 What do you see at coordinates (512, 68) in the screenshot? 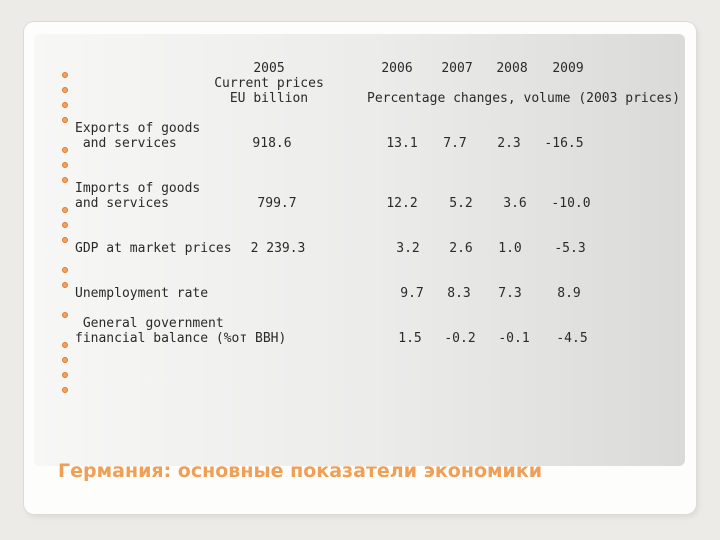
I see `header-year-2008: 2008` at bounding box center [512, 68].